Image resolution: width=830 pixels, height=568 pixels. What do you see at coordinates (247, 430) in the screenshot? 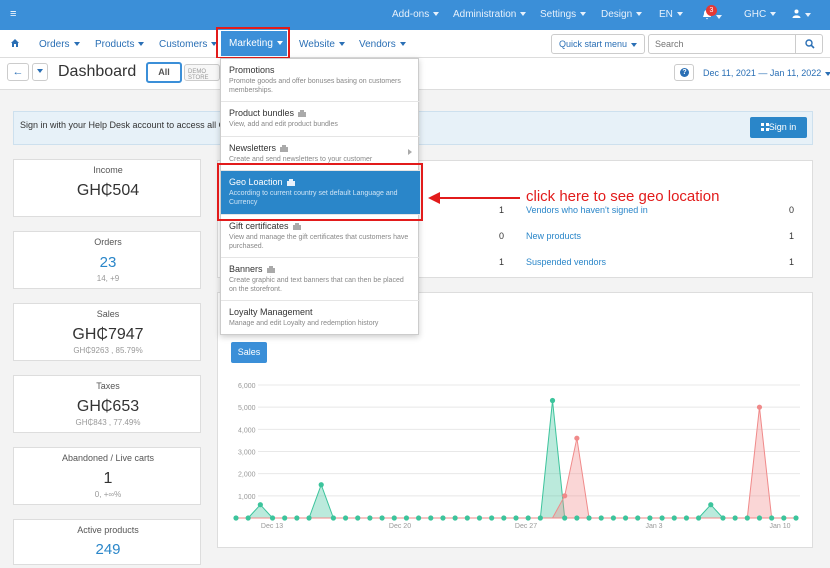
I see `y-tick-label: 4,000` at bounding box center [247, 430].